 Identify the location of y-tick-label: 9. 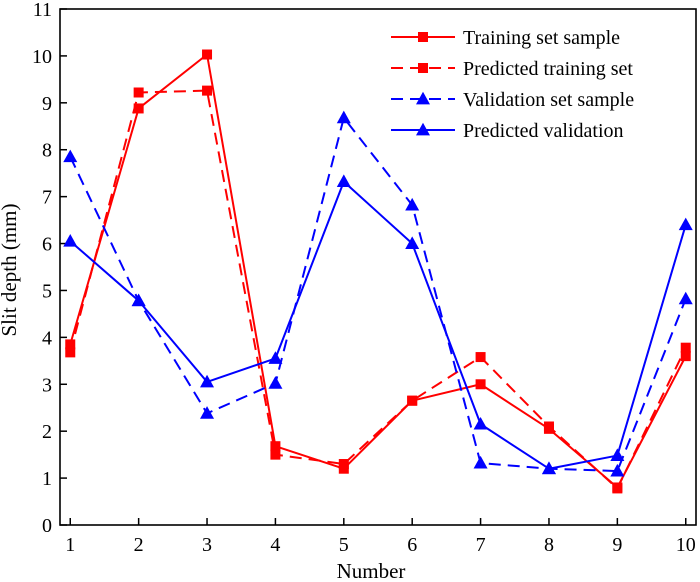
(47, 104).